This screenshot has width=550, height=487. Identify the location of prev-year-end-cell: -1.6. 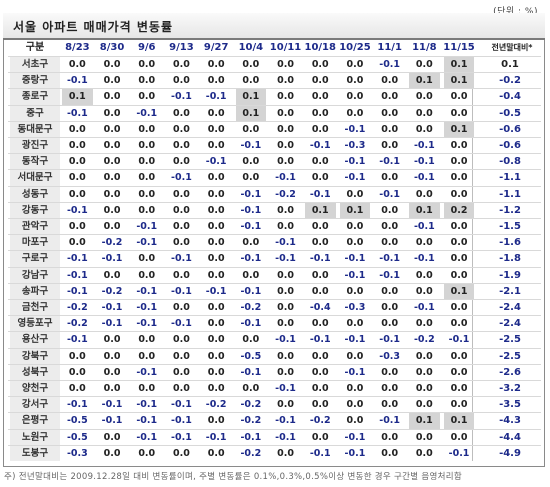
(510, 243).